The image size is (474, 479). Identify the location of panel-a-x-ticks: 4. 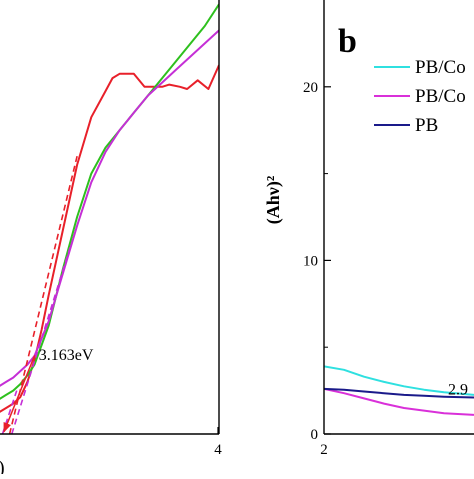
(218, 442).